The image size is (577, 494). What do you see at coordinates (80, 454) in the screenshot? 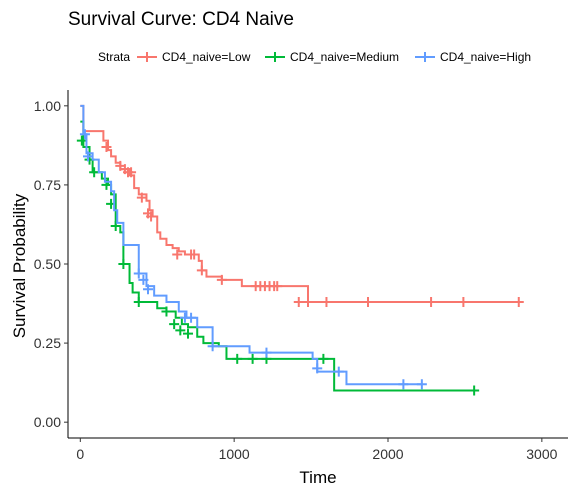
I see `x-tick-label: 0` at bounding box center [80, 454].